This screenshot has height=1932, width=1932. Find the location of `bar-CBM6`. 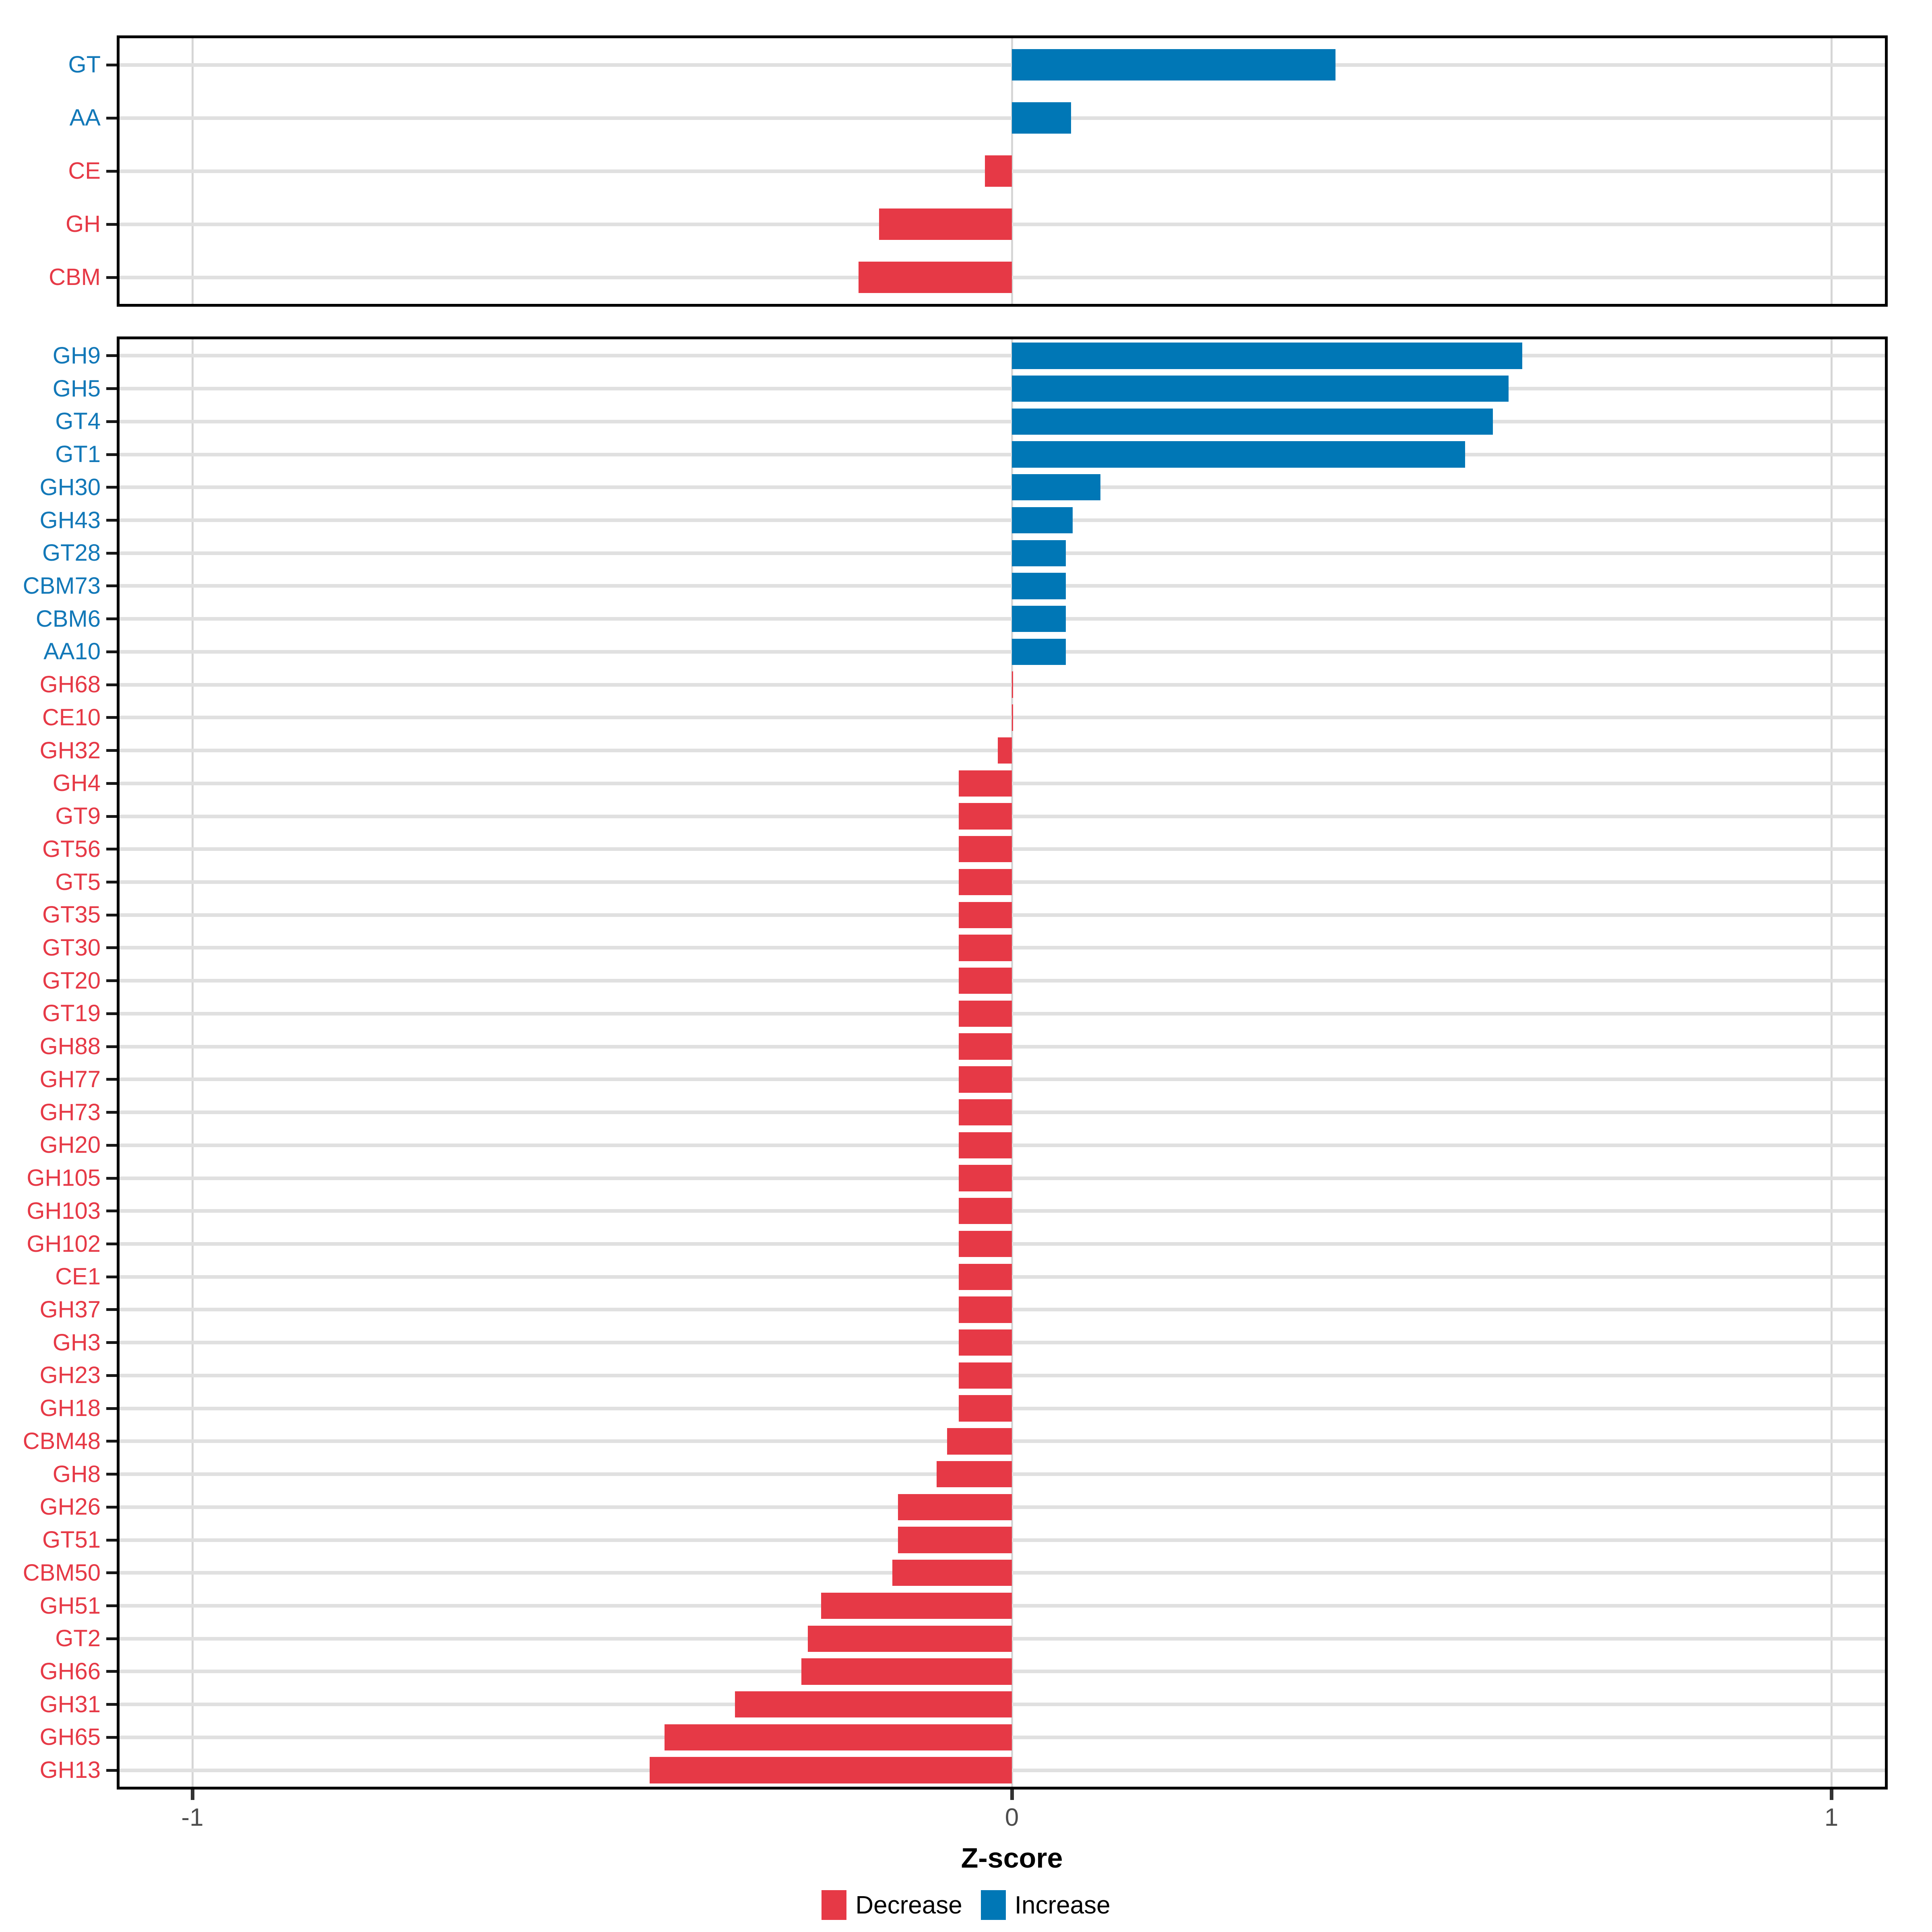

bar-CBM6 is located at coordinates (1039, 618).